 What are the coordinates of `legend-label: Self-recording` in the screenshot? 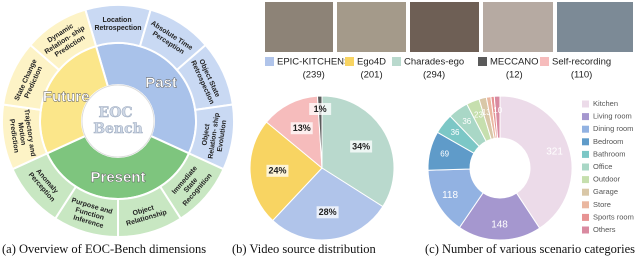 It's located at (581, 62).